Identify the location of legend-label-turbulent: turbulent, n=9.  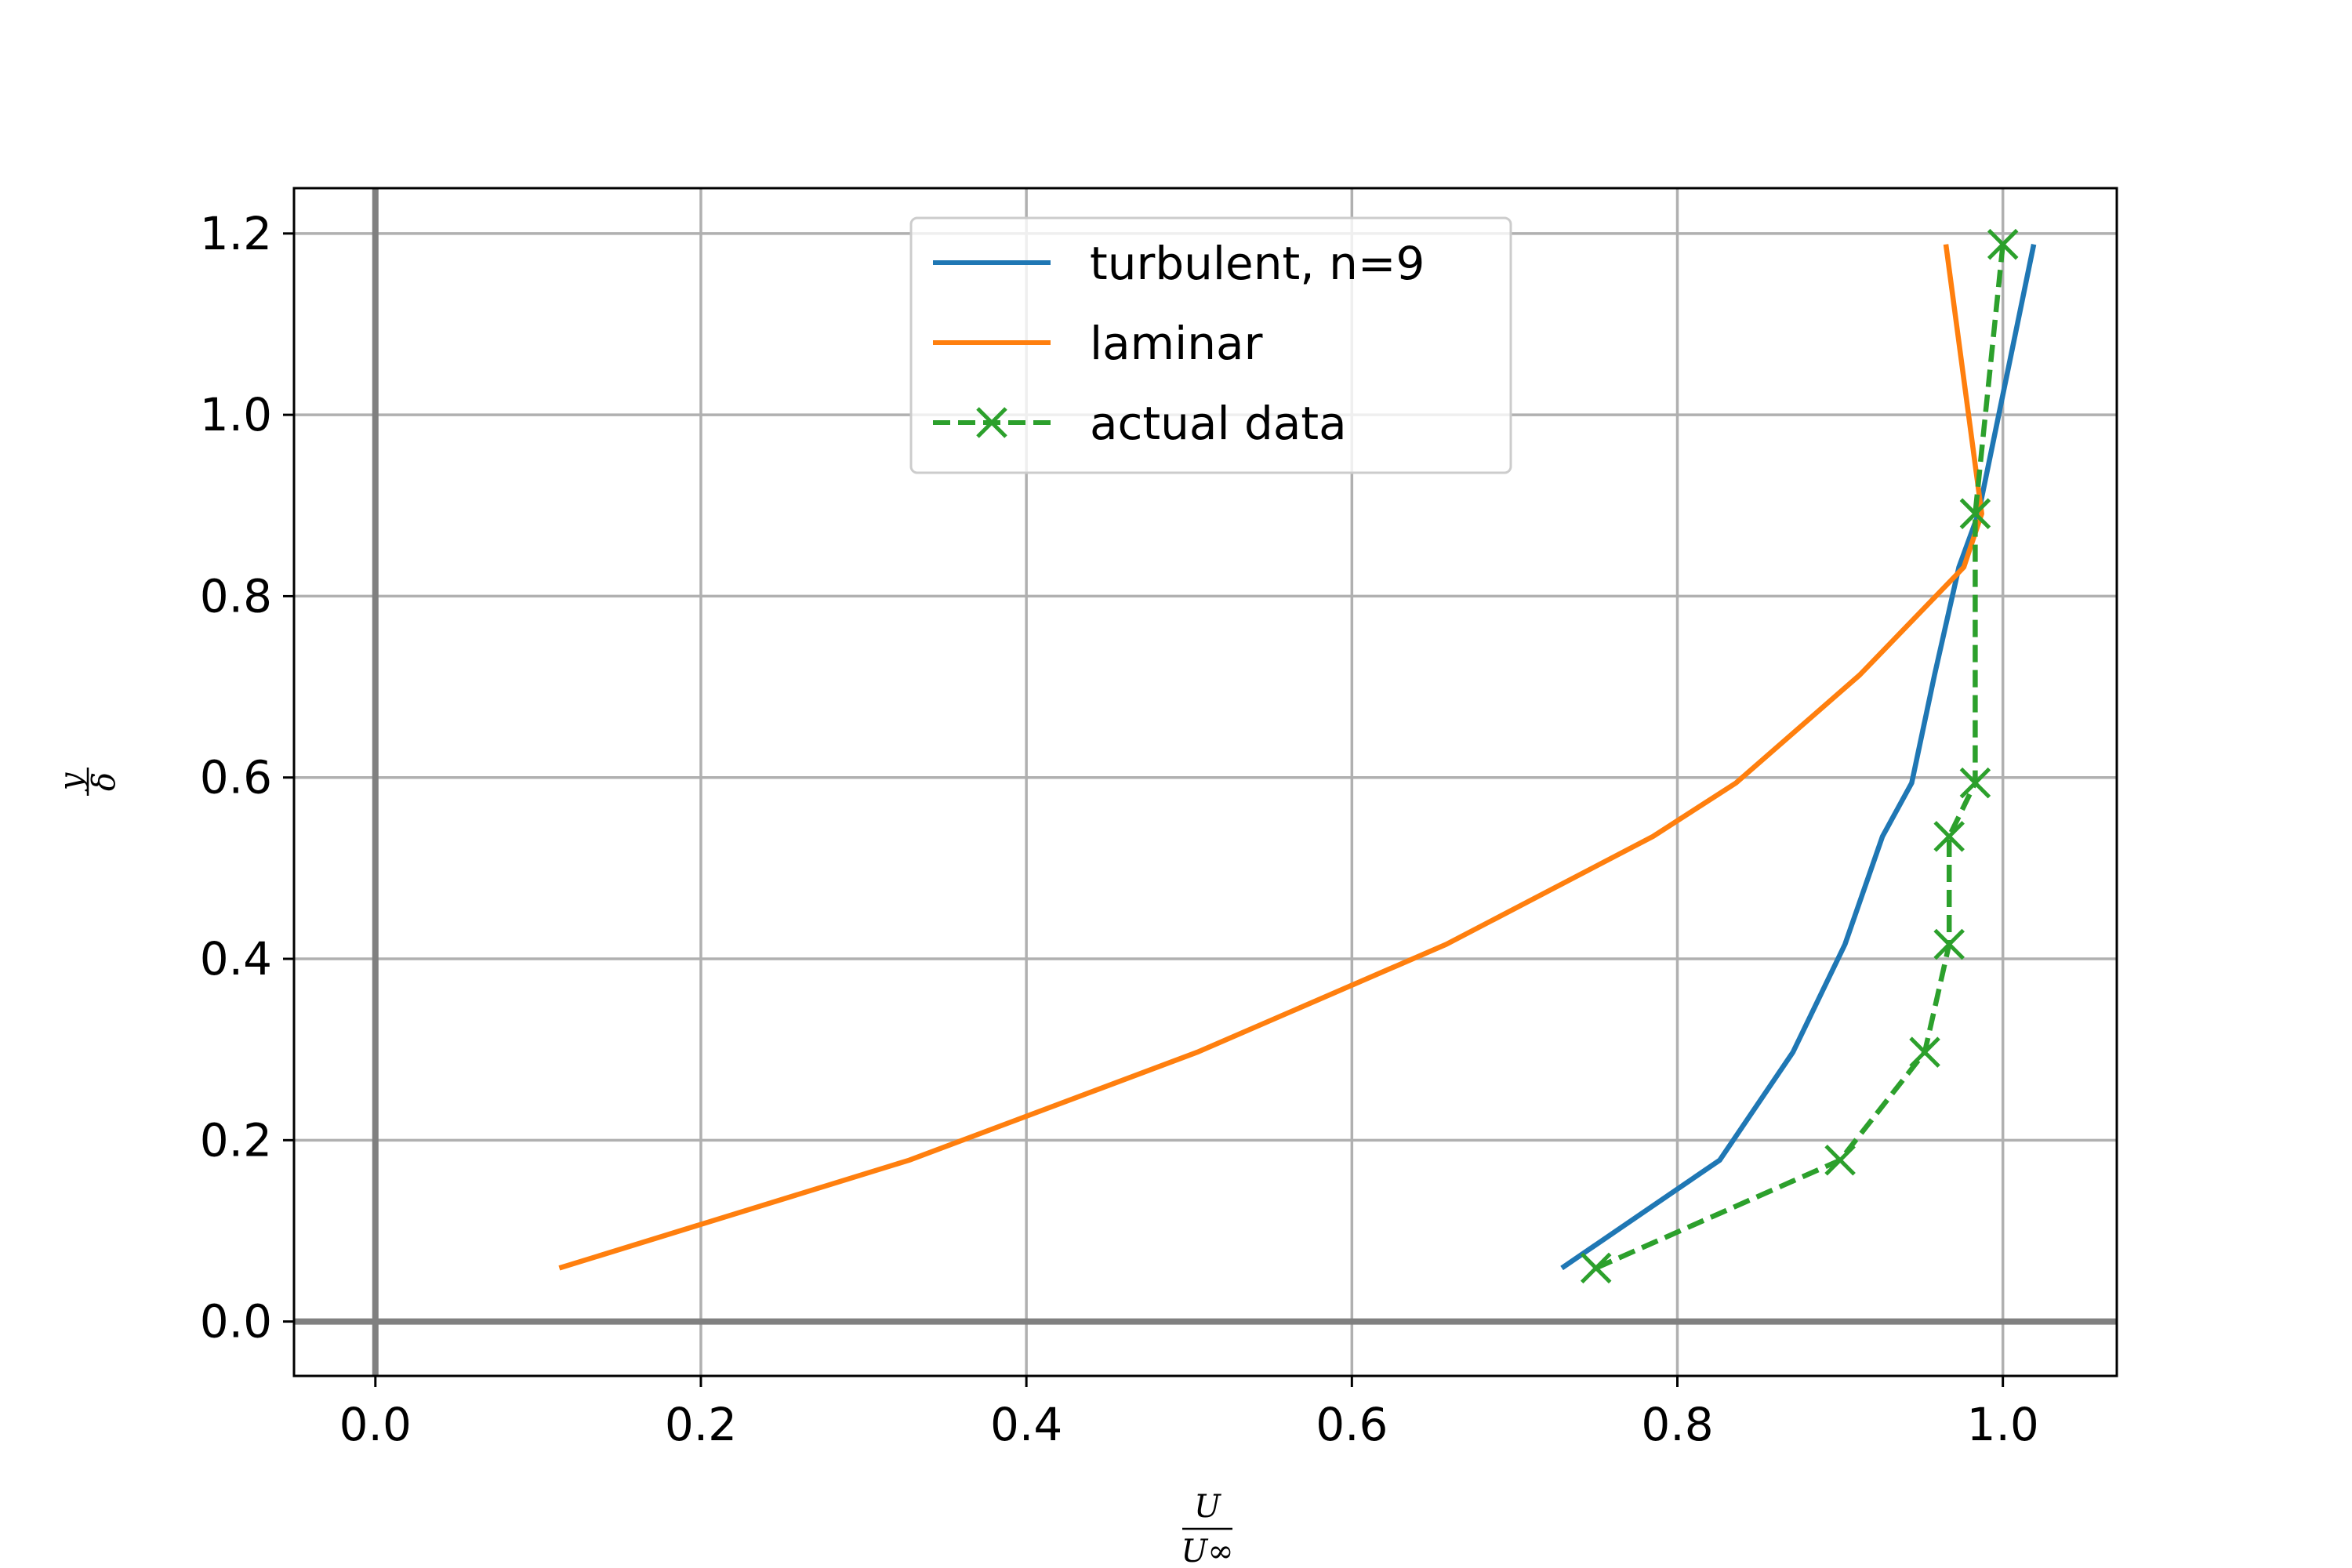
(1257, 263).